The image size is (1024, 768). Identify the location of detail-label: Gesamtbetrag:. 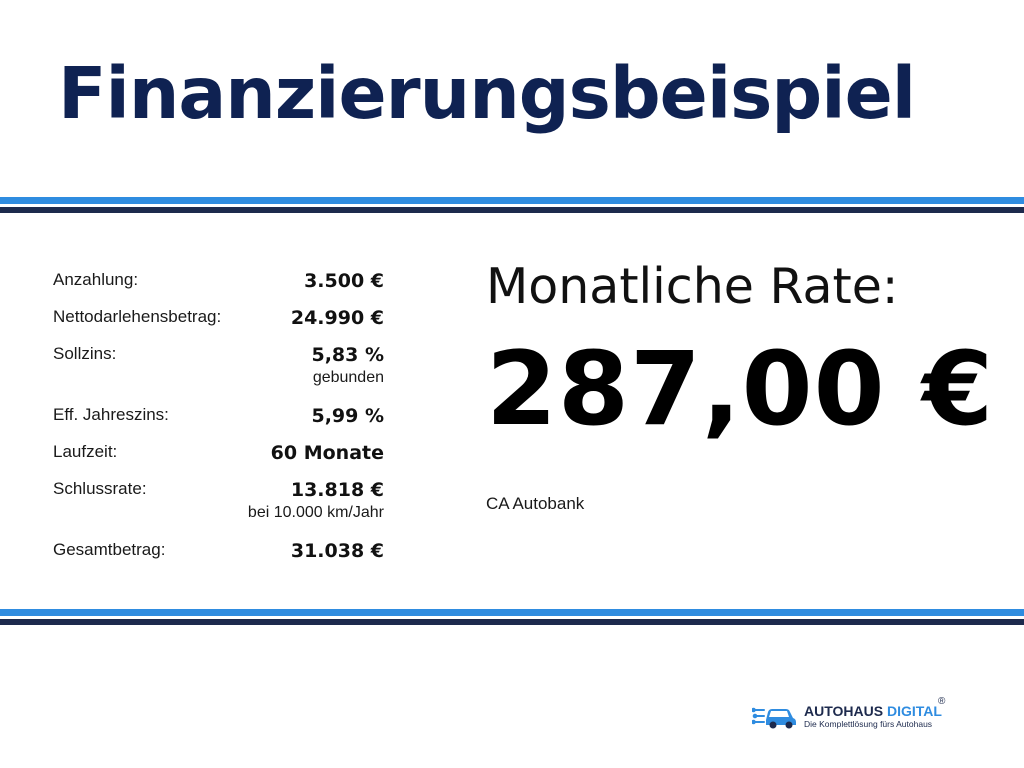
(109, 549).